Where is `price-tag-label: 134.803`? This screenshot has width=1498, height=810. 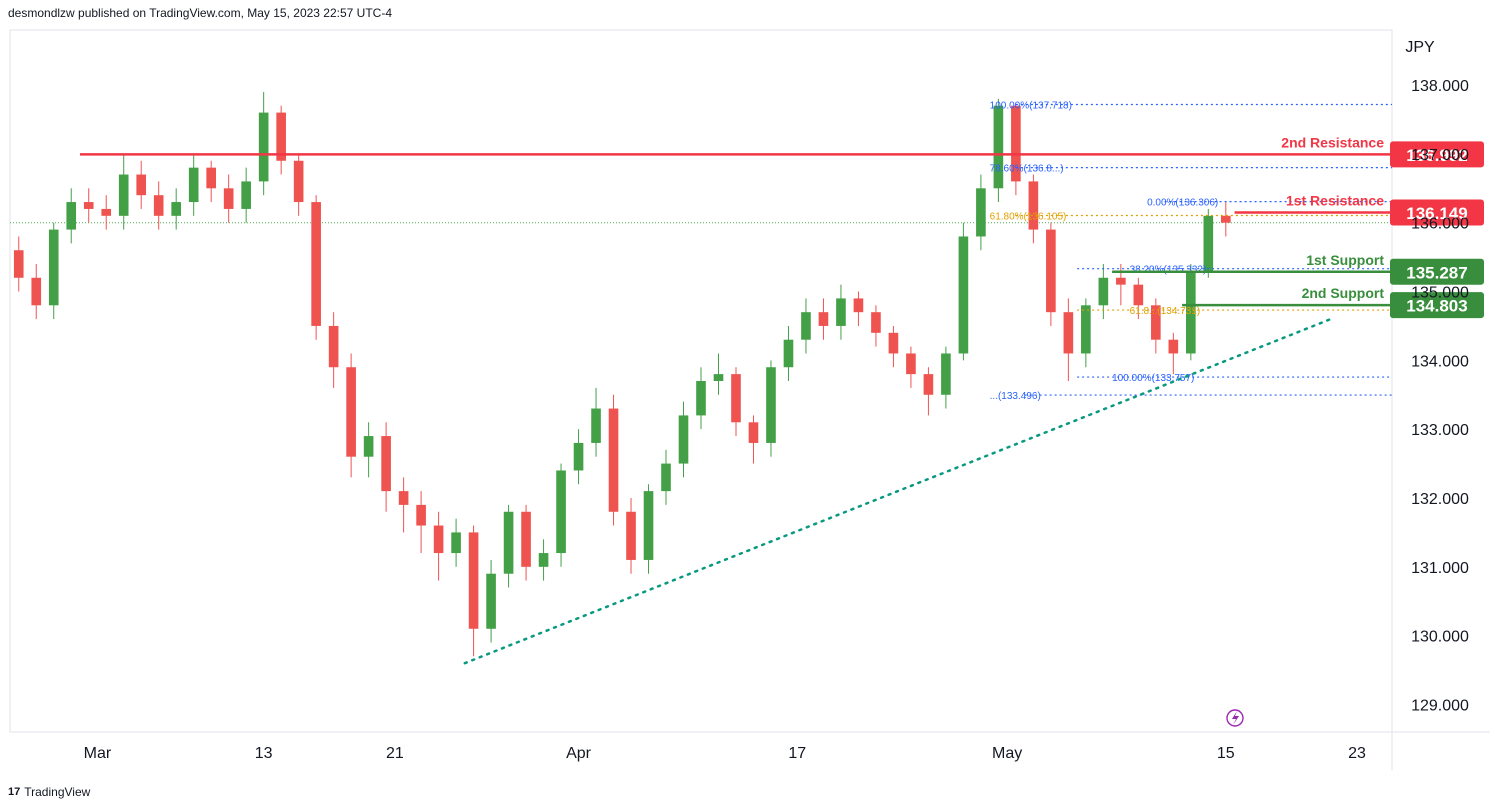 price-tag-label: 134.803 is located at coordinates (1436, 306).